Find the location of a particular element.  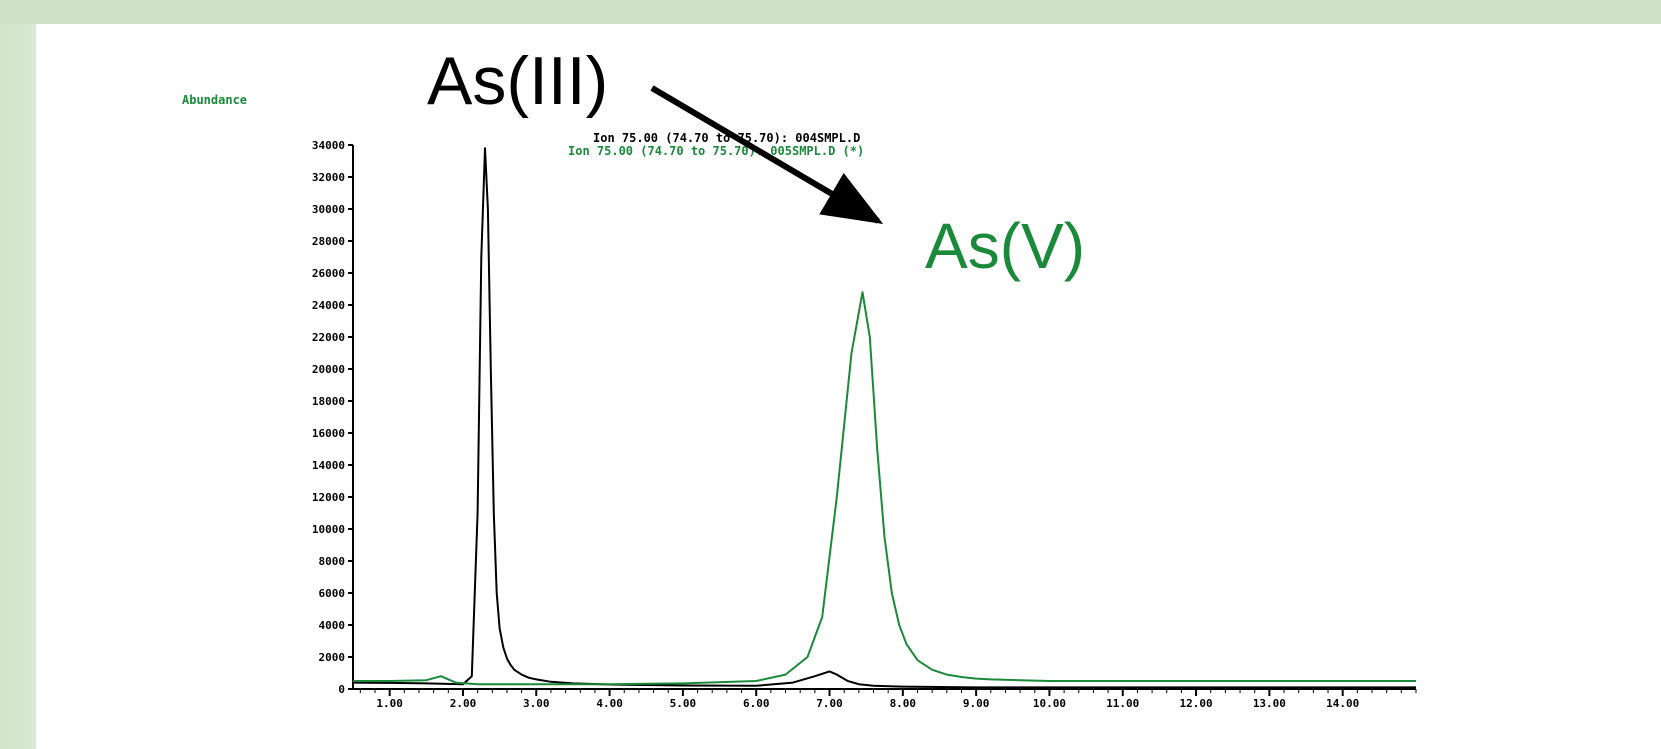

y-tick-label: 18000 is located at coordinates (328, 401).